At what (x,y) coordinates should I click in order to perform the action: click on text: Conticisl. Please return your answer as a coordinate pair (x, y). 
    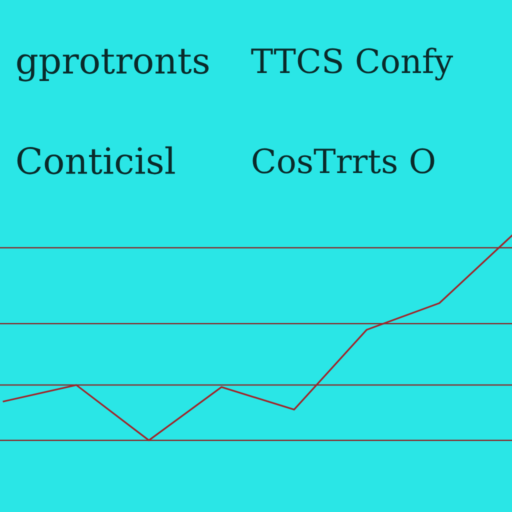
    Looking at the image, I should click on (96, 160).